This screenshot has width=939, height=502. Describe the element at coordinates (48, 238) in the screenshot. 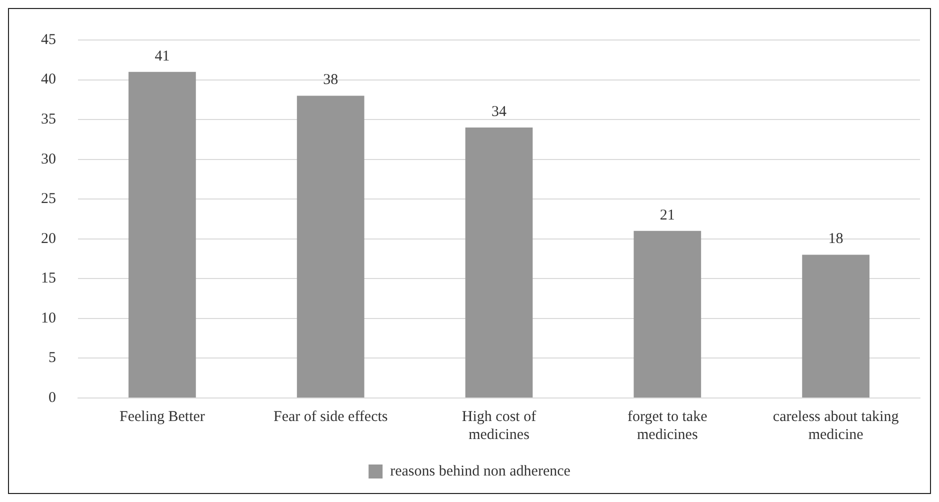

I see `y-tick-label: 20` at that location.